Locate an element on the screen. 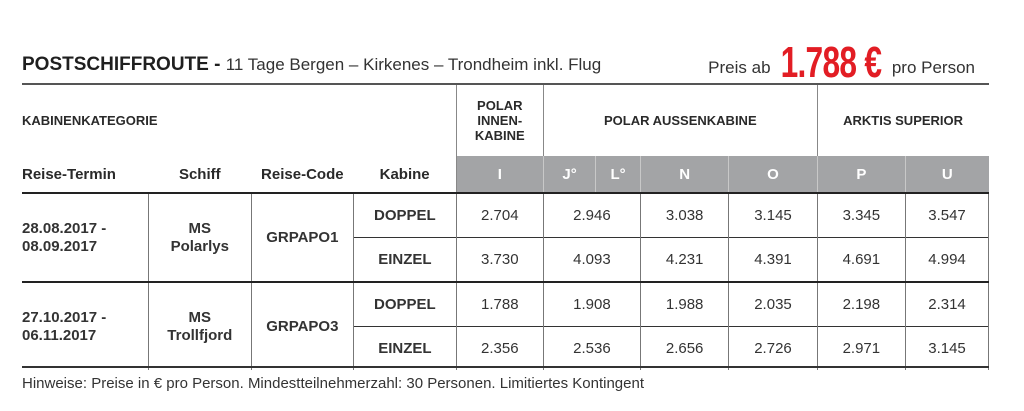 The image size is (1024, 411). col-reise-code: Reise-Code is located at coordinates (302, 174).